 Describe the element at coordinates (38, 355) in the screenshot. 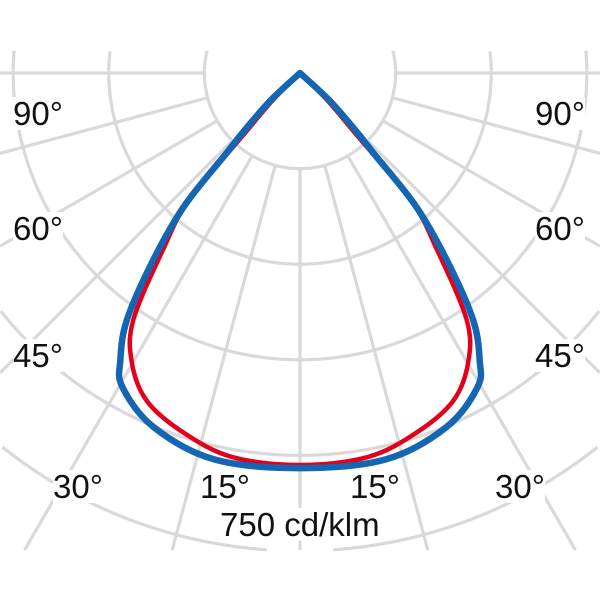

I see `angle-label-left-45: 45°` at that location.